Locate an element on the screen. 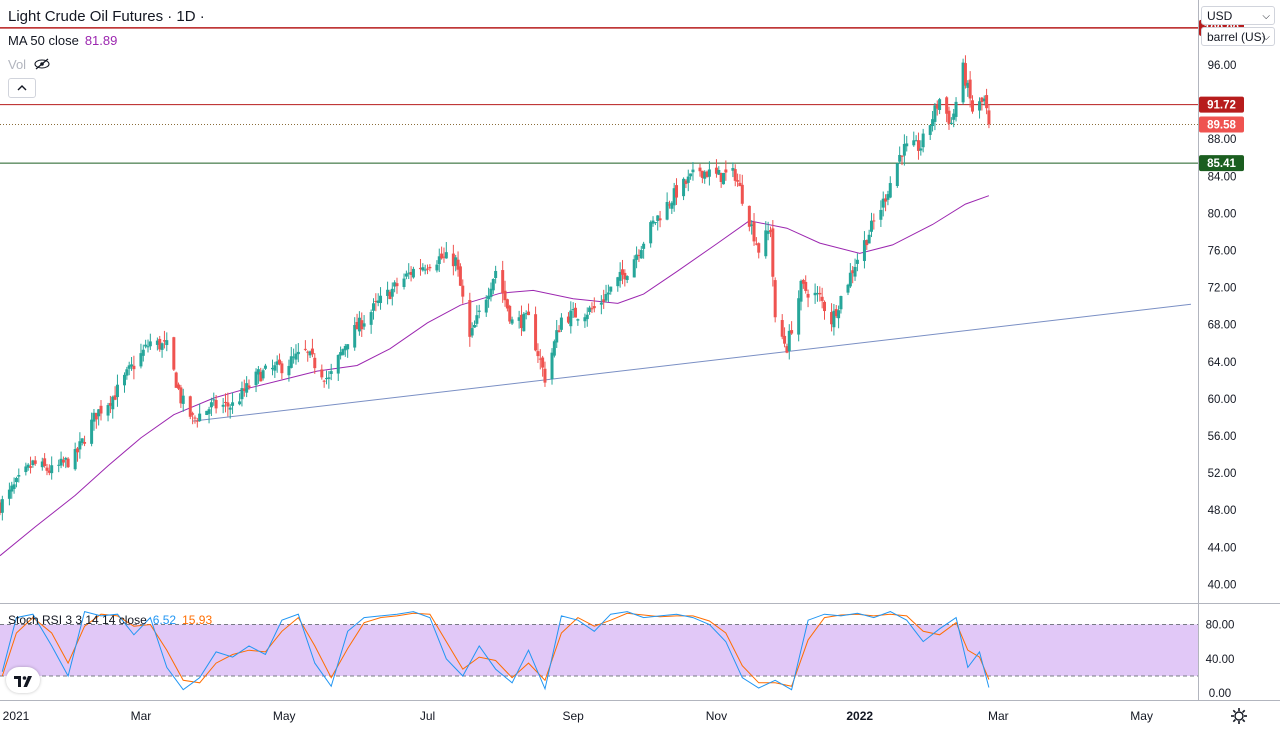 Image resolution: width=1280 pixels, height=733 pixels. time-tick-label: Mar is located at coordinates (141, 716).